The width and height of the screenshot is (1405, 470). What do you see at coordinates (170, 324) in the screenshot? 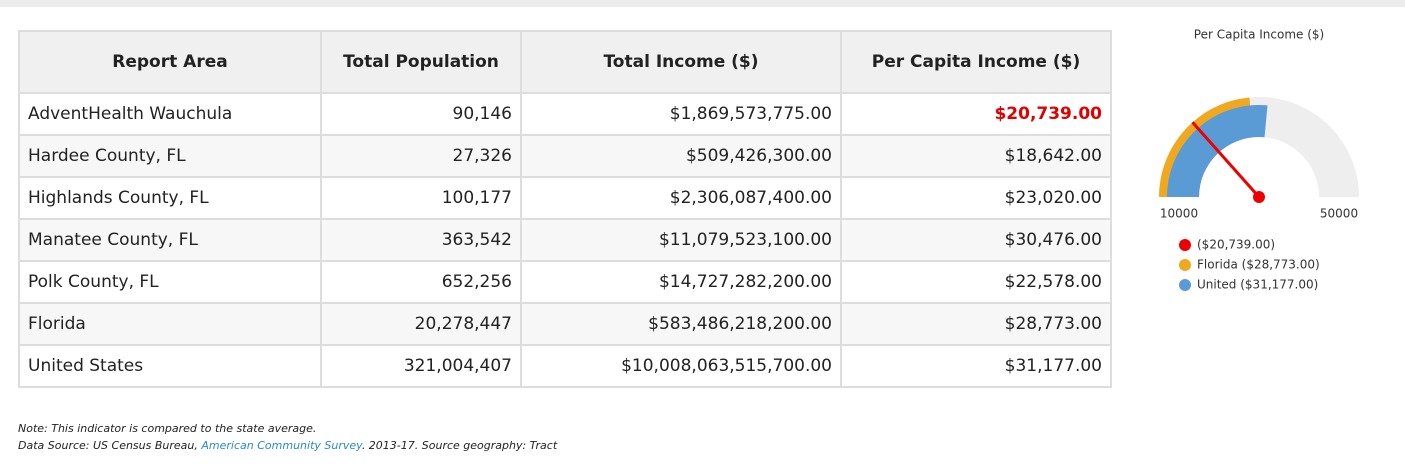
I see `table-cell: Florida` at bounding box center [170, 324].